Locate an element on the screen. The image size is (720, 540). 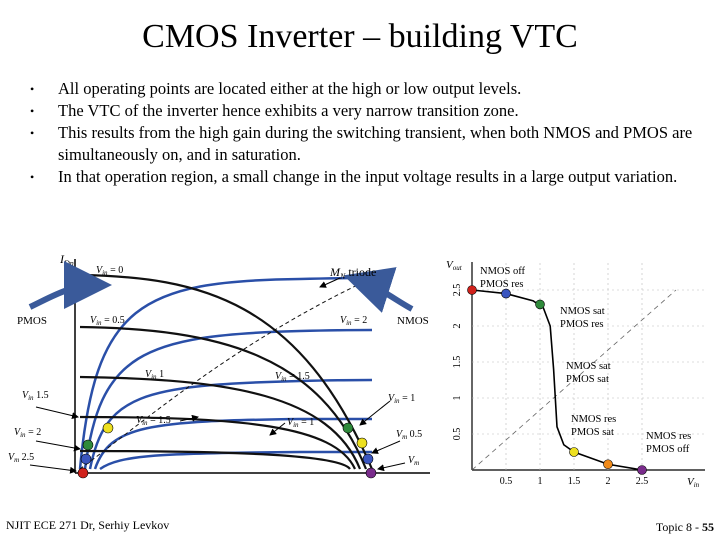
footer-page: 55 is located at coordinates (708, 527).